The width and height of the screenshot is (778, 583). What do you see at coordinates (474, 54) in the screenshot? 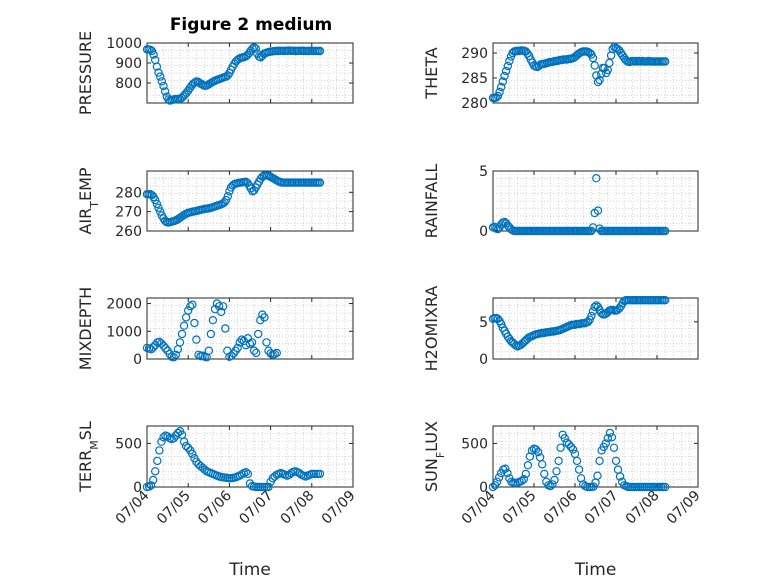
I see `y-tick-label: 290` at bounding box center [474, 54].